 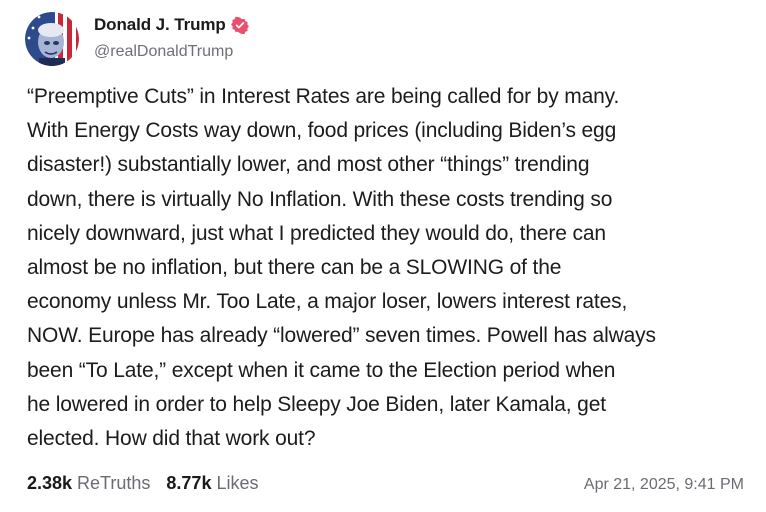 I want to click on likes-stat: 8.77k Likes, so click(x=212, y=483).